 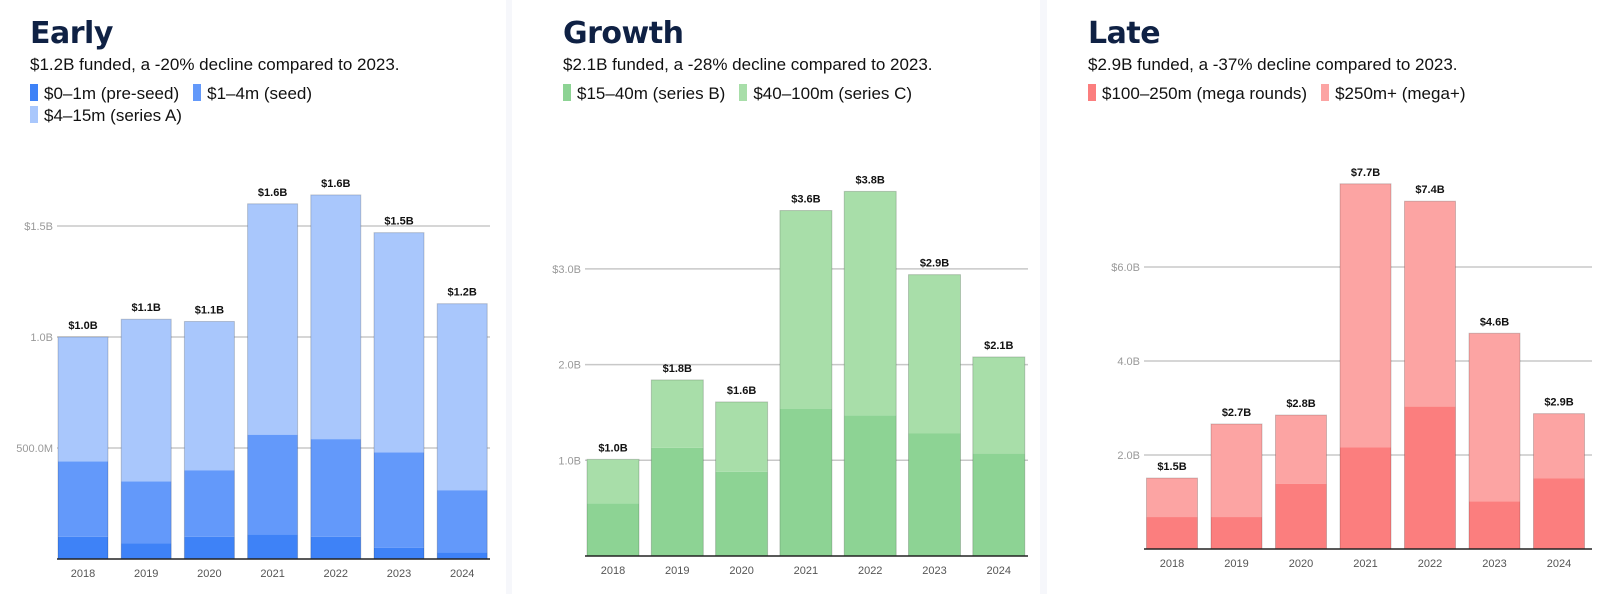 I want to click on x-tick-label: 2022, so click(x=336, y=574).